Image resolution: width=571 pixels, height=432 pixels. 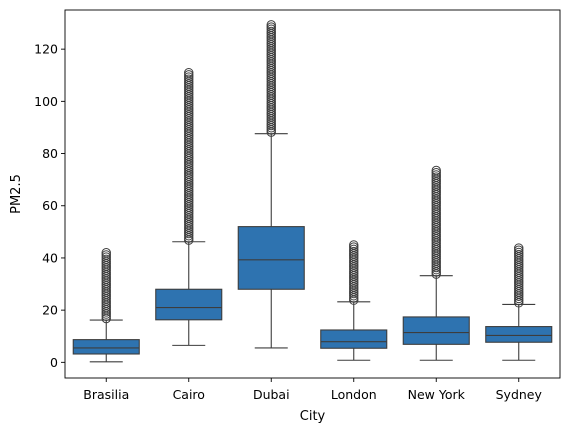 I want to click on x-tick-label: New York, so click(x=437, y=394).